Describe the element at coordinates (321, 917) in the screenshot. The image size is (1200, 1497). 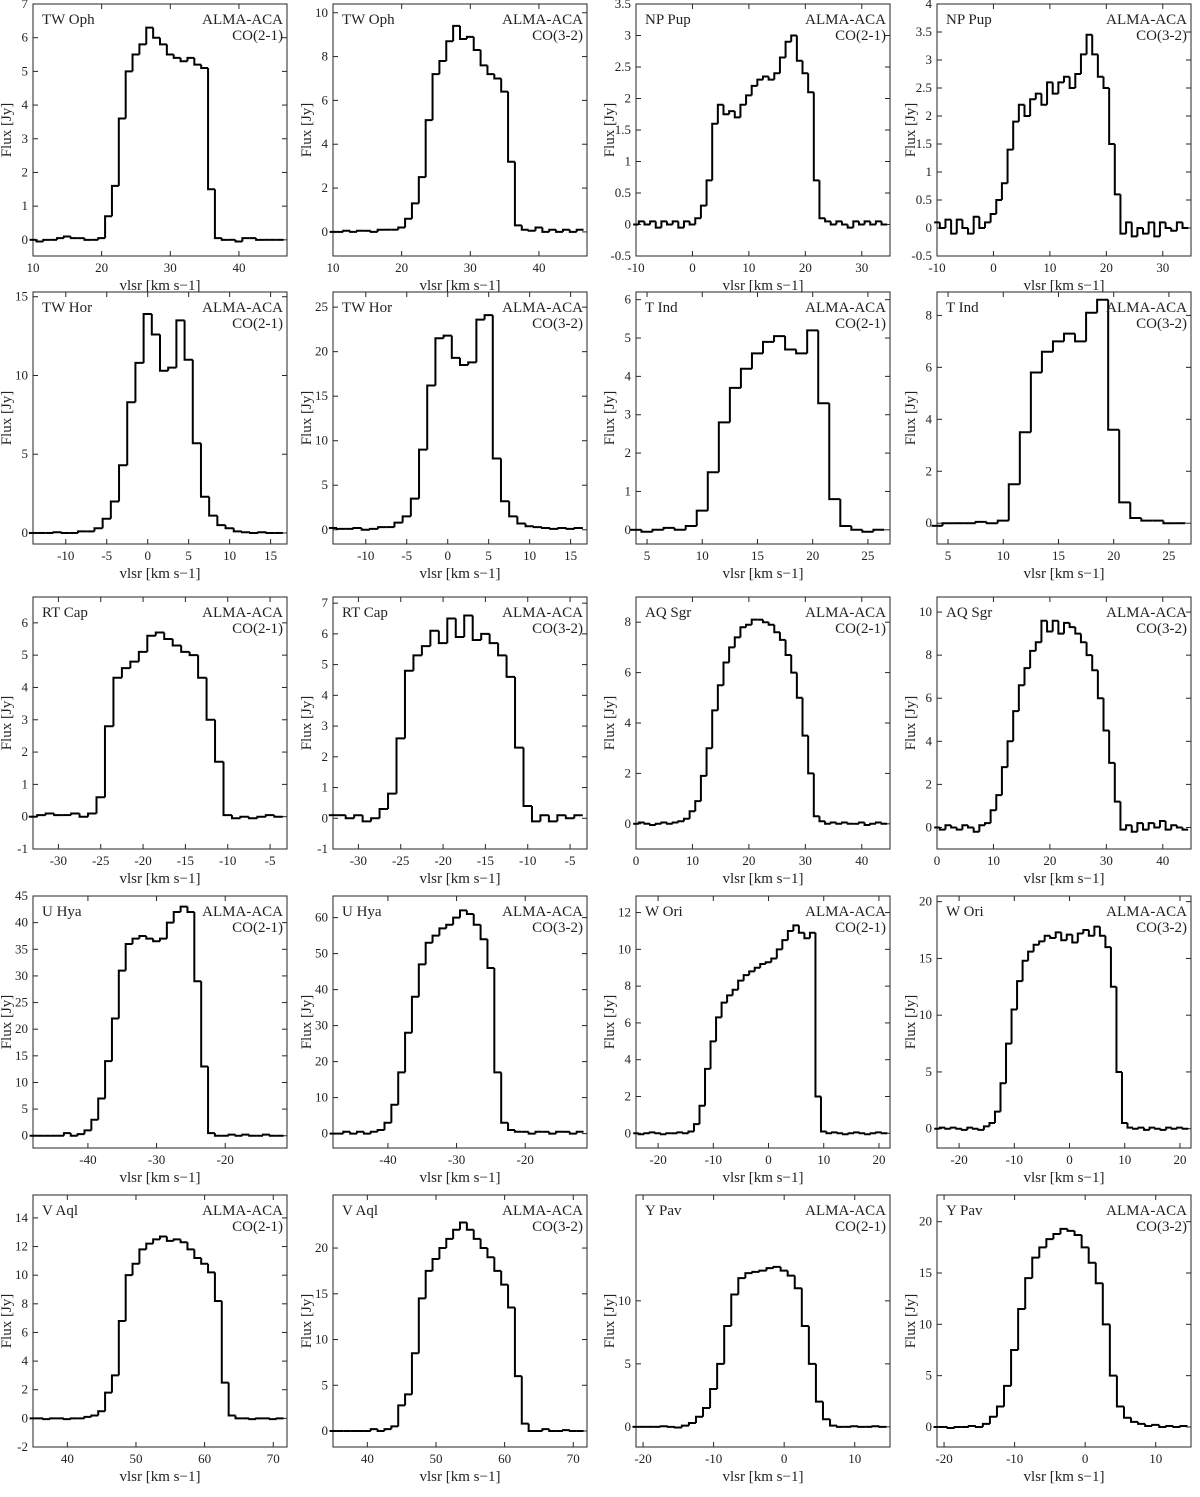
I see `y-tick-label: 60` at that location.